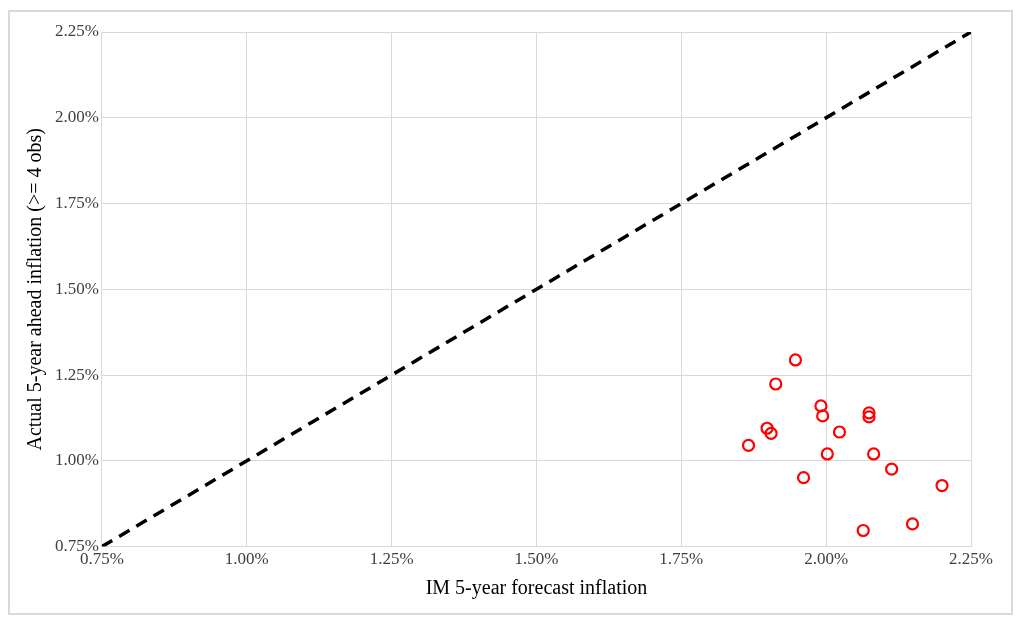 The height and width of the screenshot is (623, 1021). Describe the element at coordinates (536, 559) in the screenshot. I see `x-tick-label: 1.50%` at that location.